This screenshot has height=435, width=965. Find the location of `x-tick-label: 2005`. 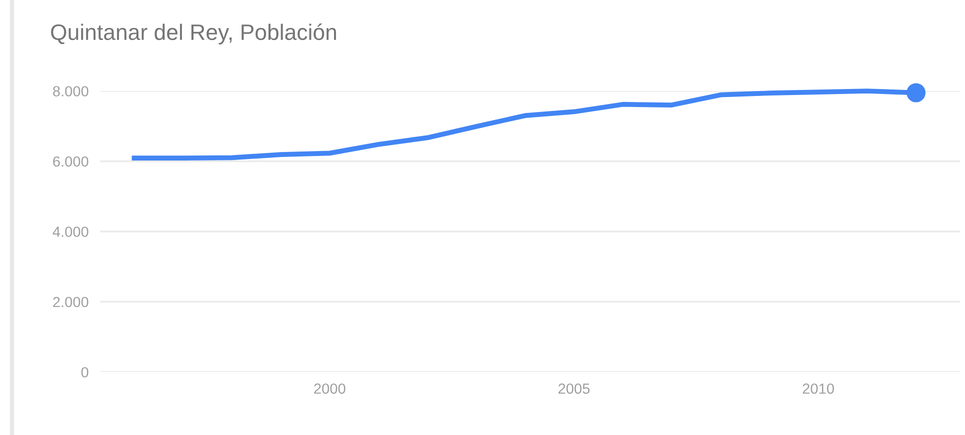

x-tick-label: 2005 is located at coordinates (574, 388).